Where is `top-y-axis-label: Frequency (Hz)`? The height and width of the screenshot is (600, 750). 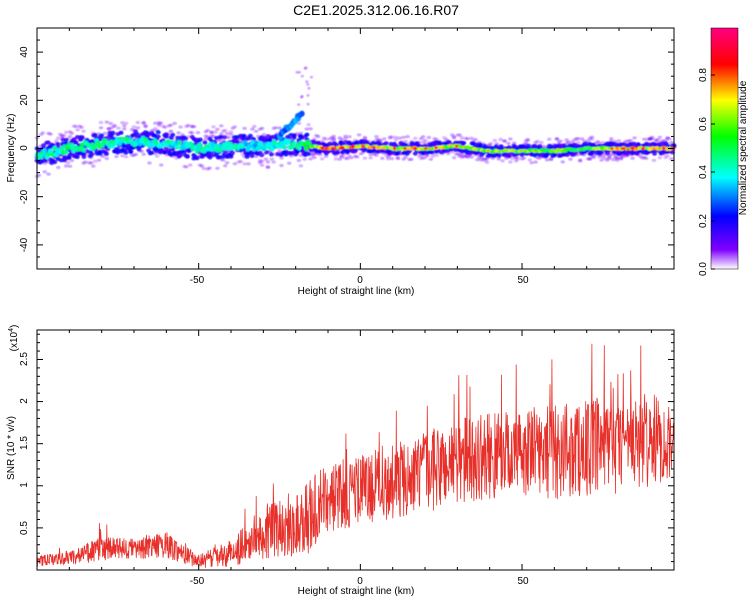
top-y-axis-label: Frequency (Hz) is located at coordinates (11, 148).